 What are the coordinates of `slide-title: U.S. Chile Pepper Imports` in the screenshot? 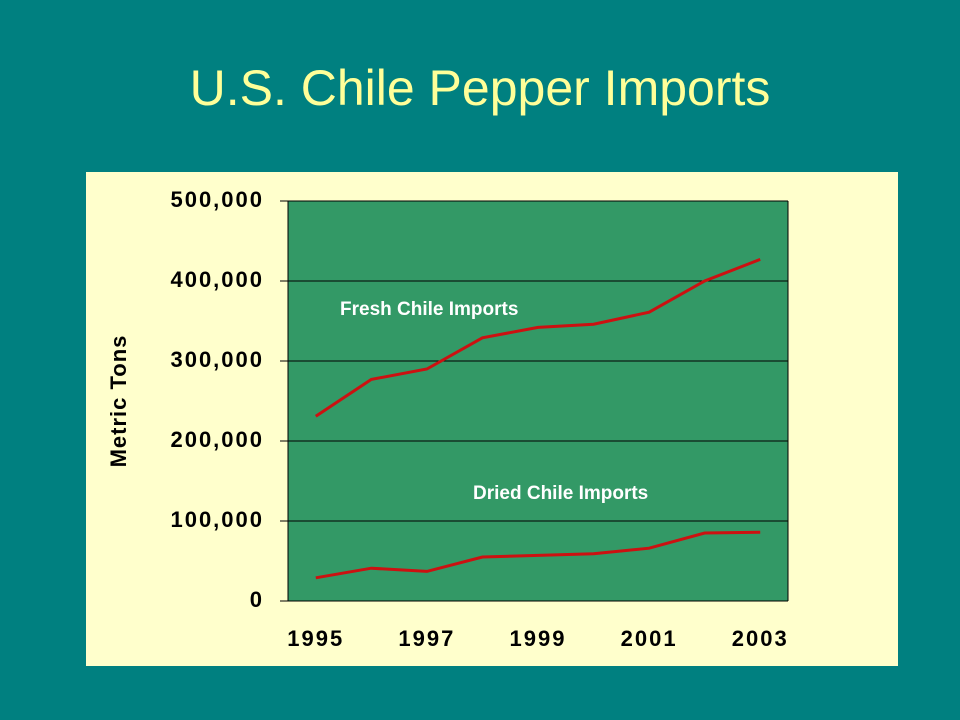 It's located at (480, 88).